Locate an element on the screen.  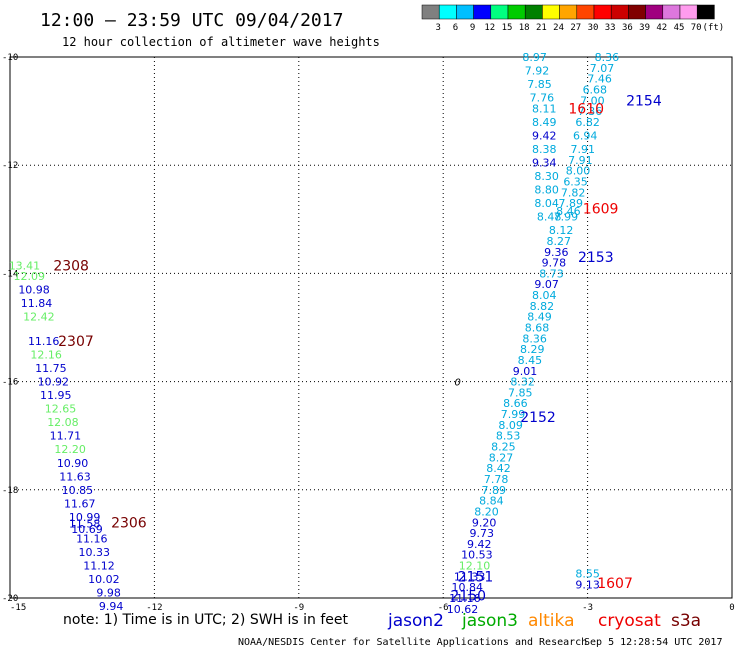
wave-height-value: 6.35 is located at coordinates (575, 181).